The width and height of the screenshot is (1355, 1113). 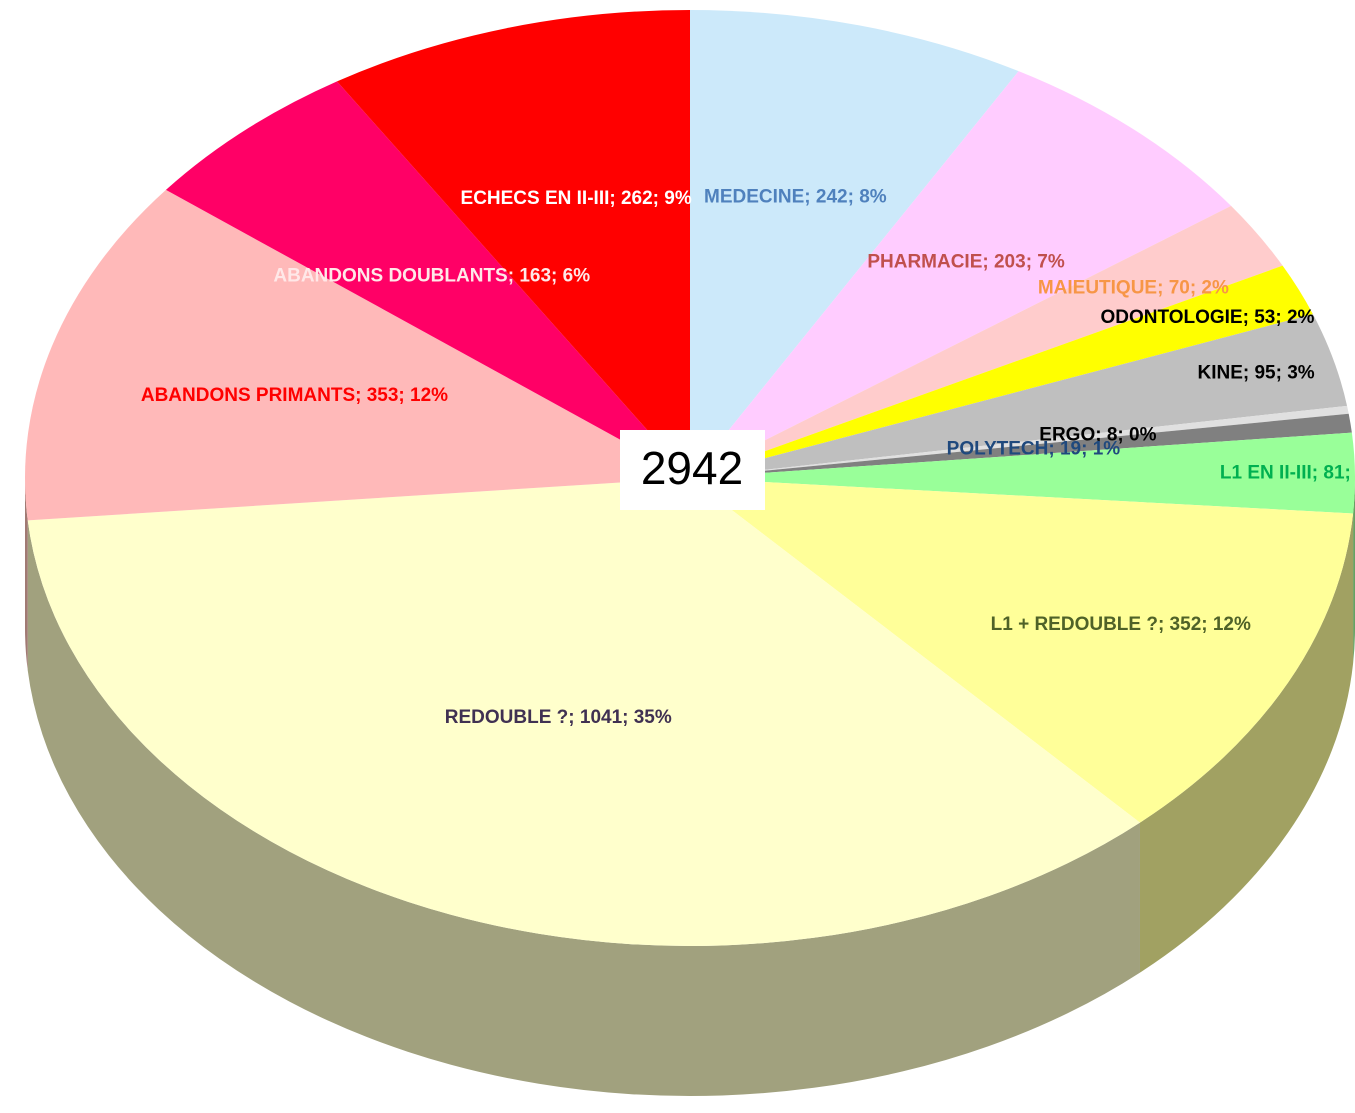 What do you see at coordinates (1133, 288) in the screenshot?
I see `data-label: MAIEUTIQUE; 70; 2%` at bounding box center [1133, 288].